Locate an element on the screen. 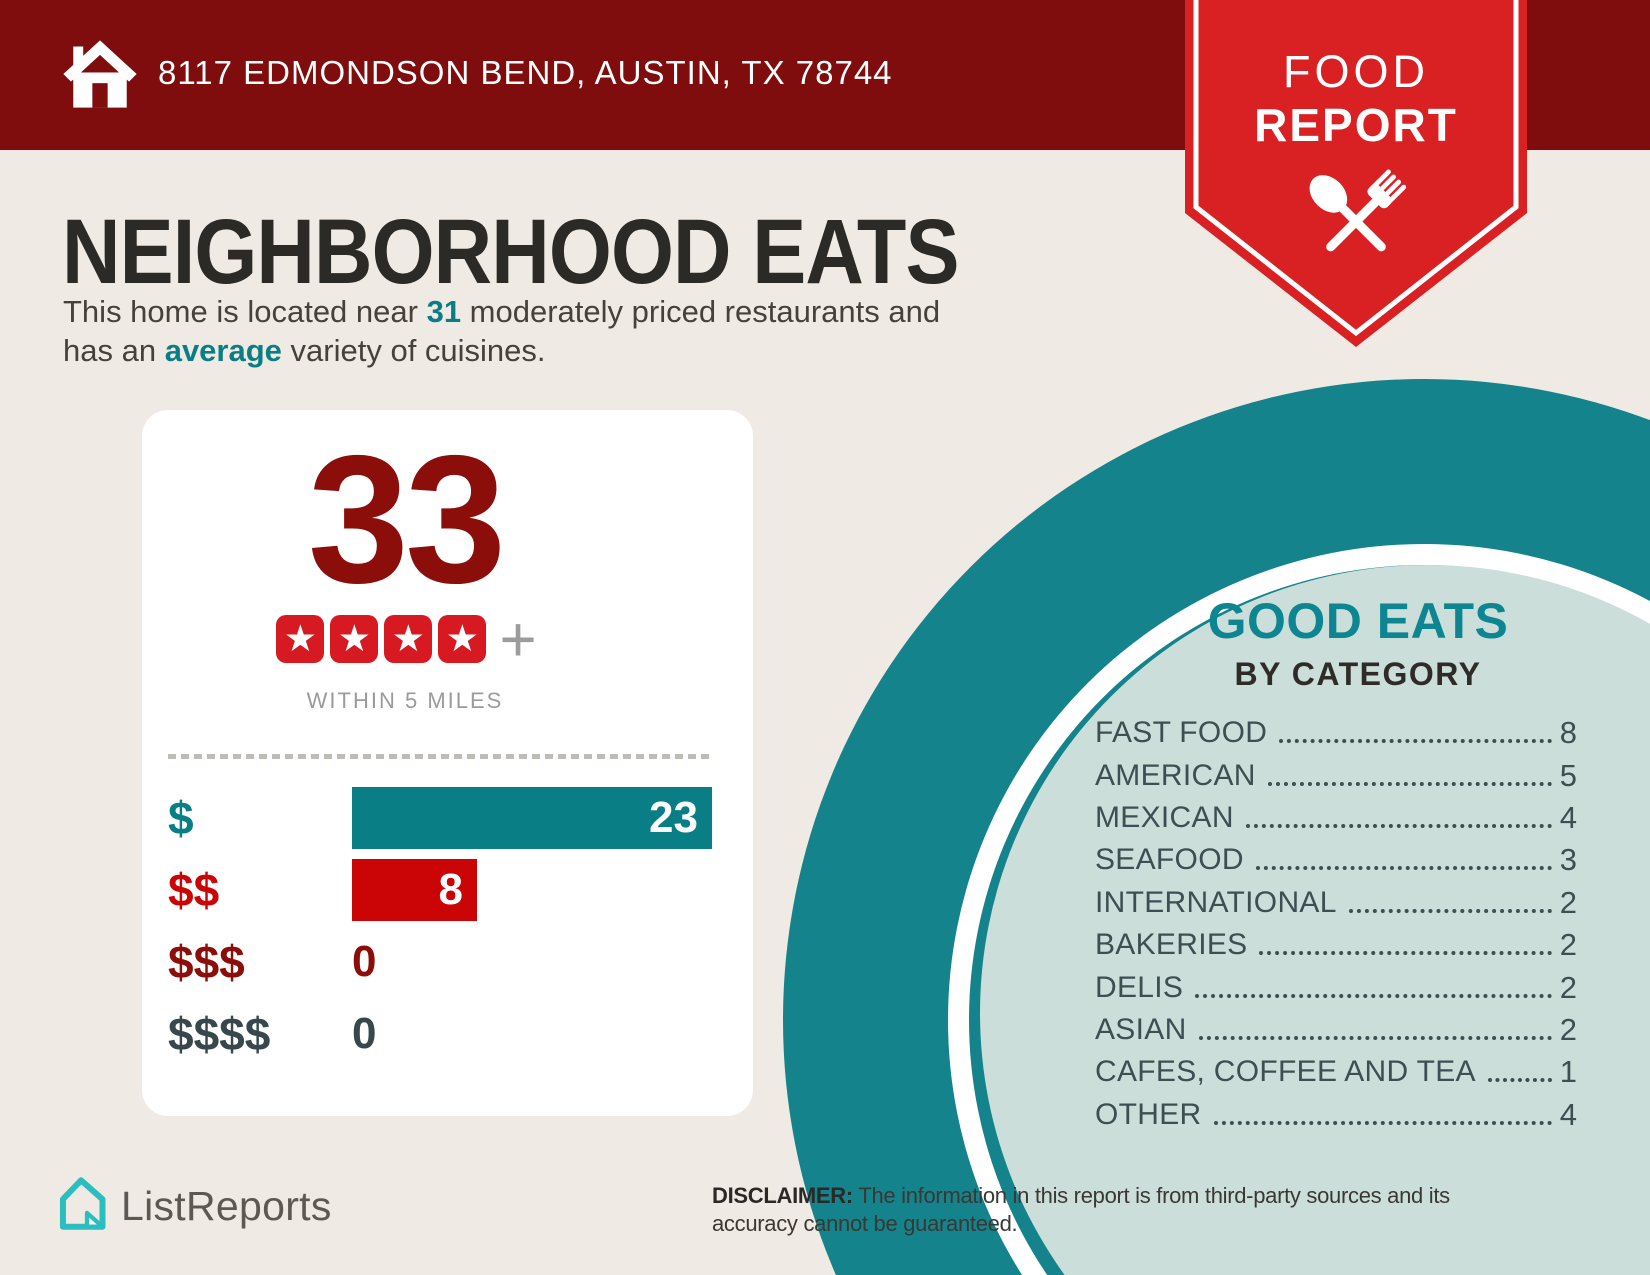  price-bar: 8 is located at coordinates (414, 890).